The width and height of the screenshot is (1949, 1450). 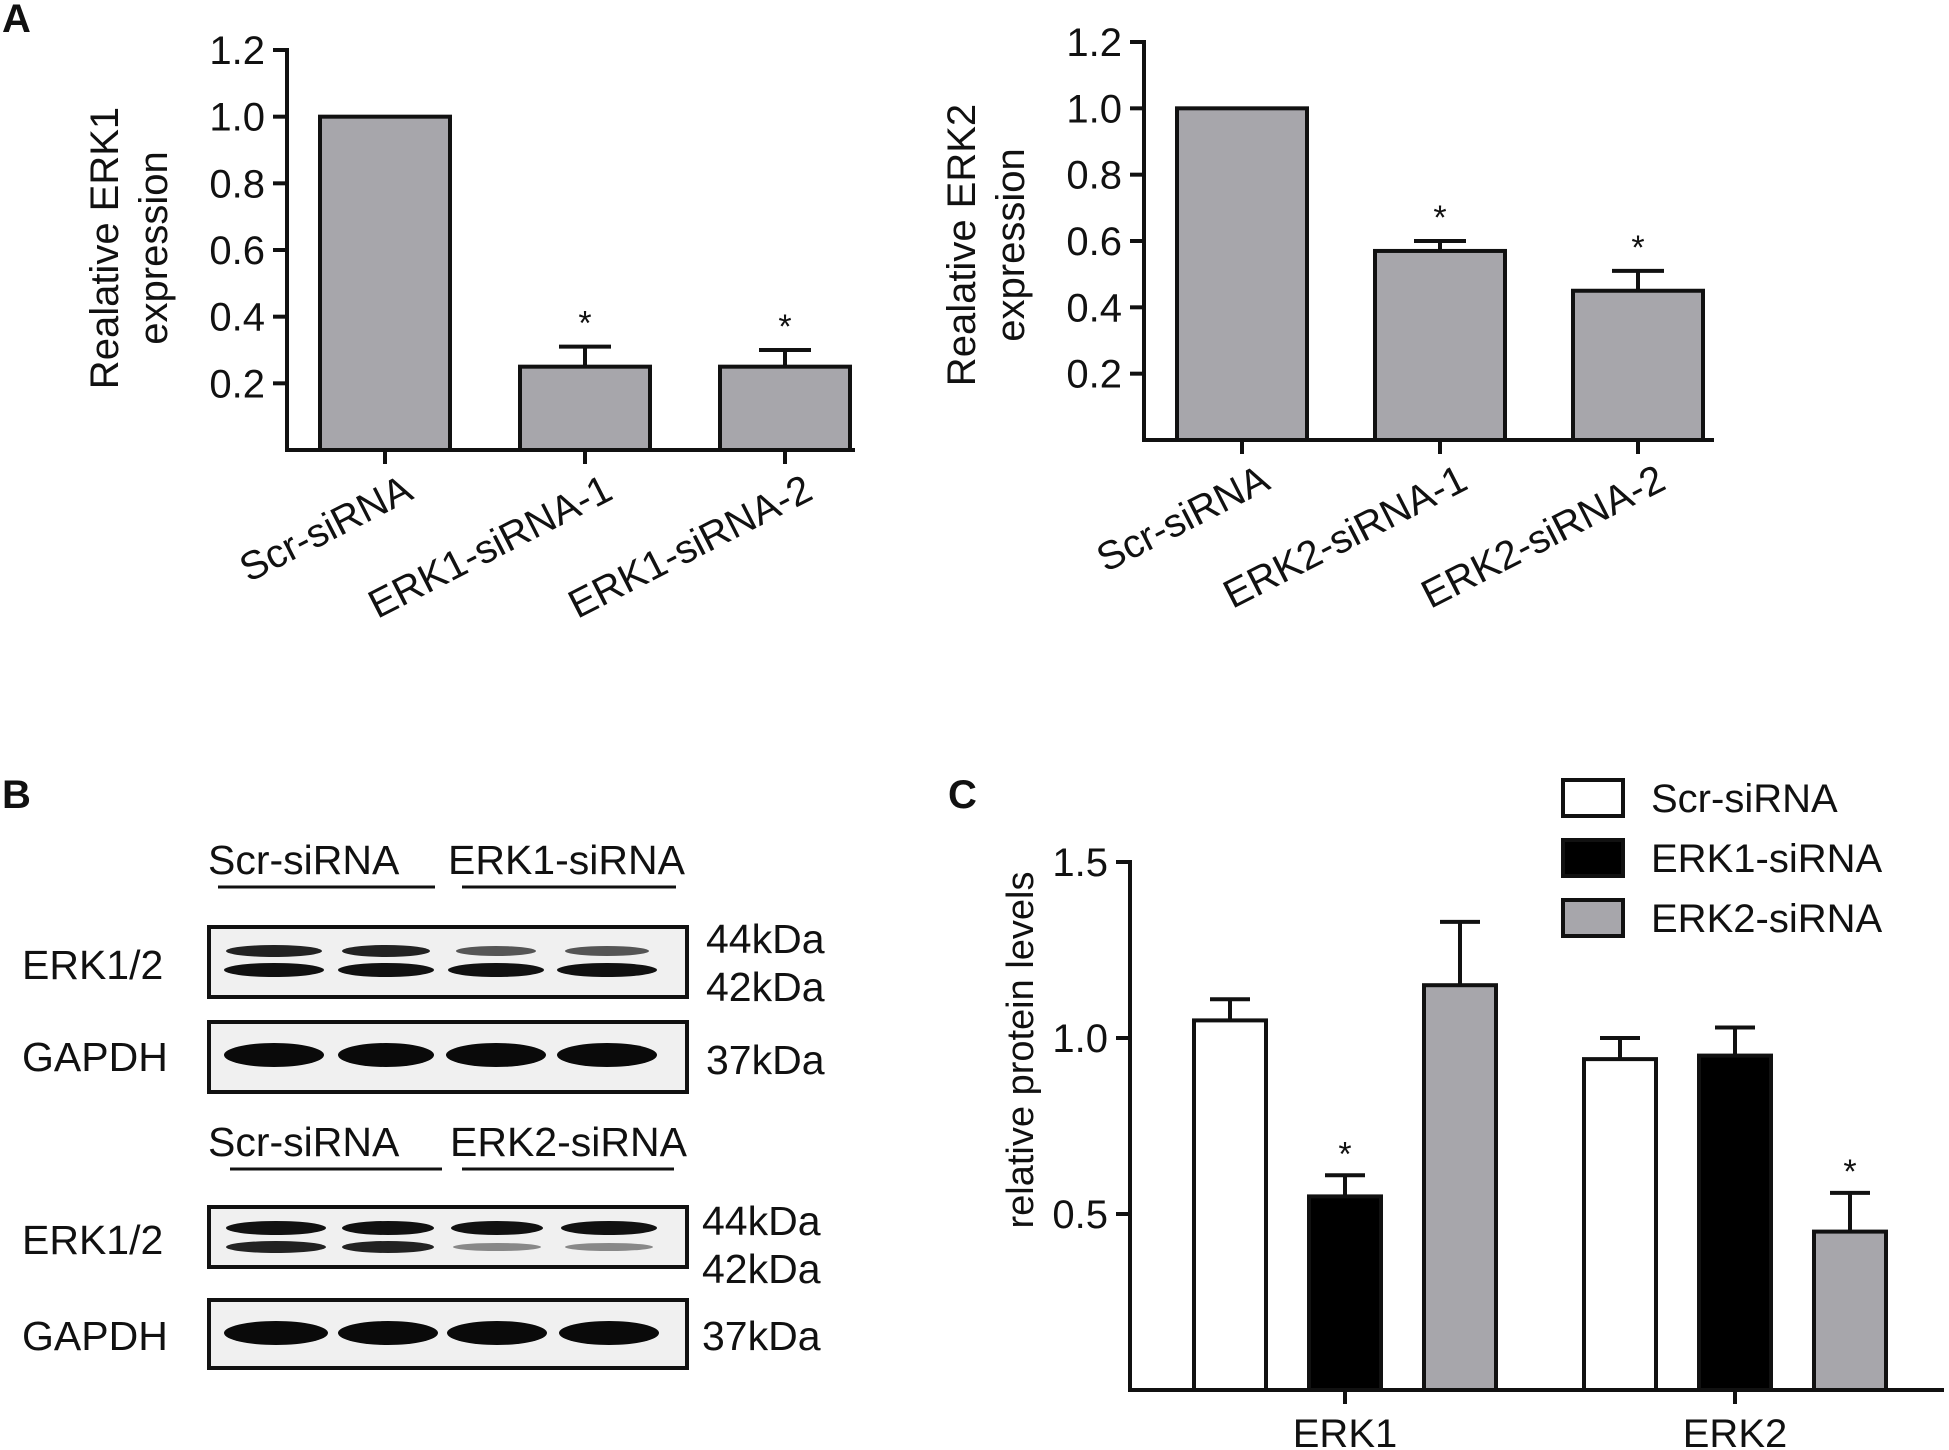 I want to click on panel-label-b: B, so click(x=16, y=795).